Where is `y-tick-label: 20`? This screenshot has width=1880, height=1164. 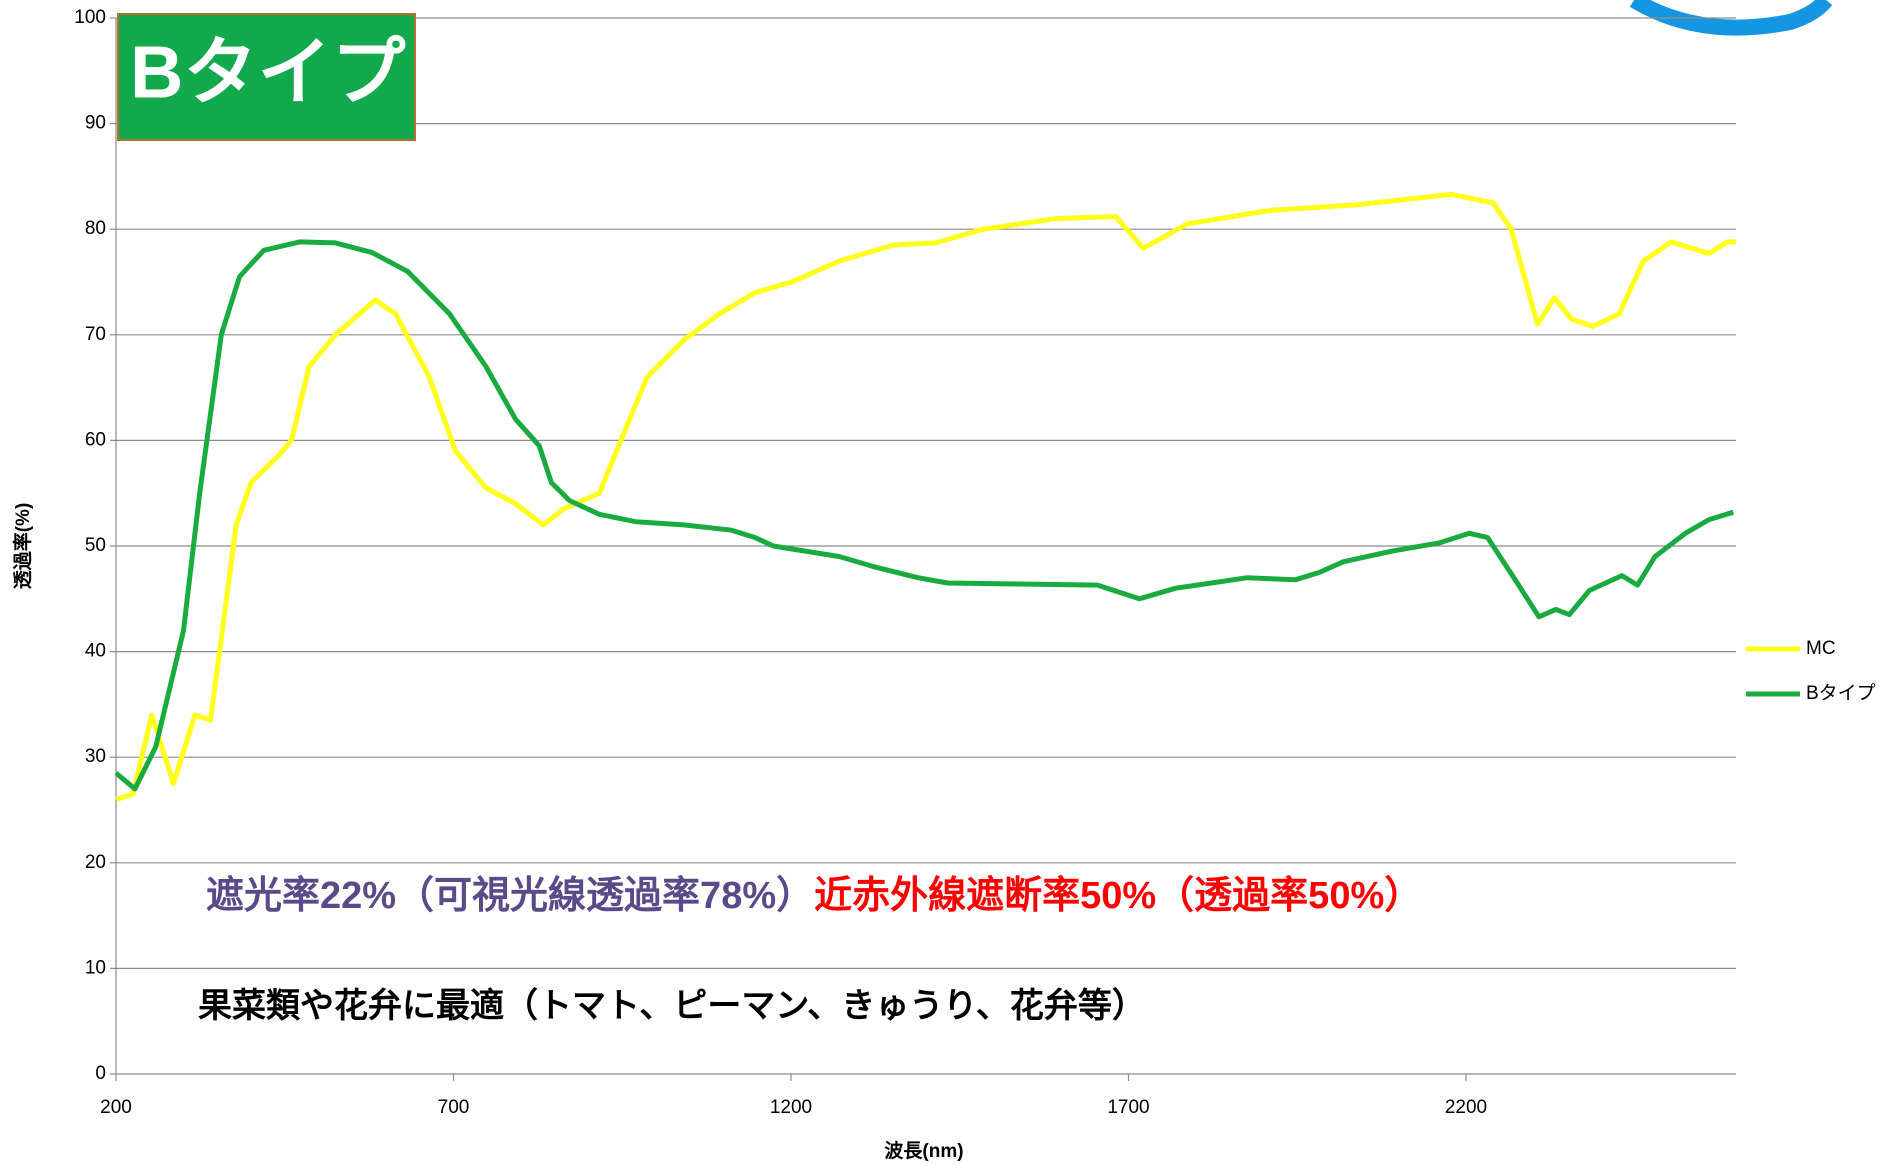 y-tick-label: 20 is located at coordinates (95, 862).